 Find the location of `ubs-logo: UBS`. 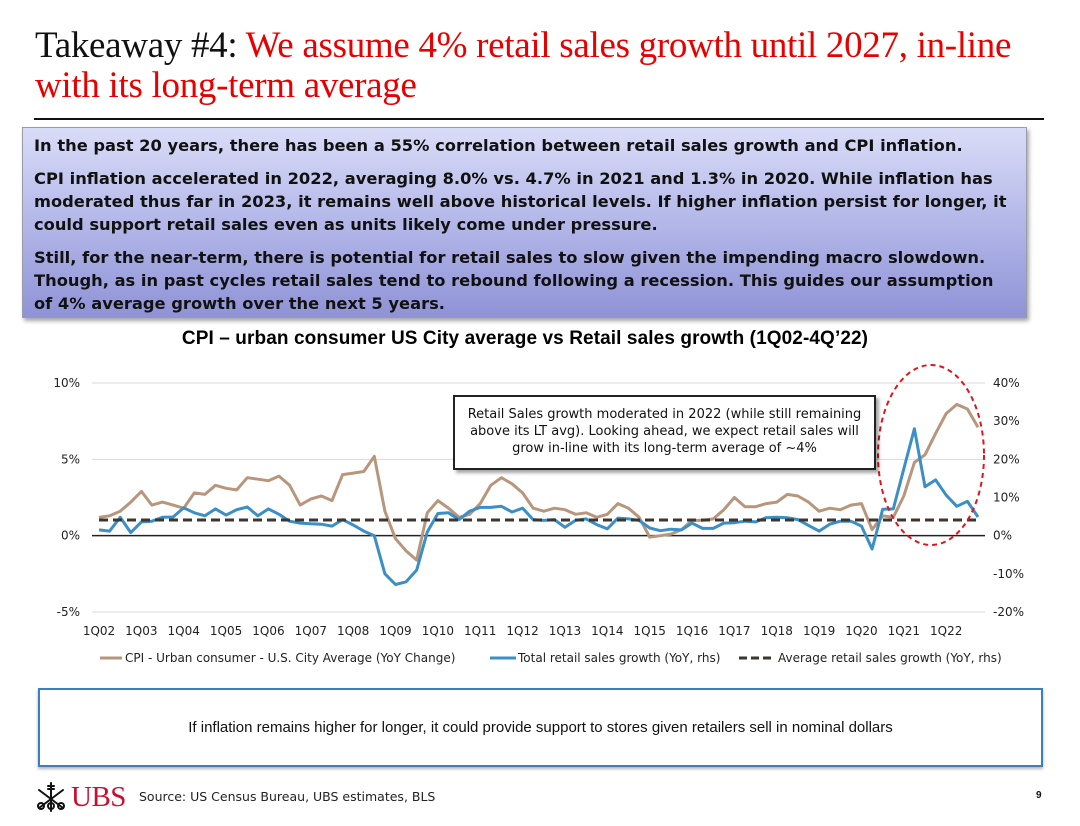

ubs-logo: UBS is located at coordinates (80, 797).